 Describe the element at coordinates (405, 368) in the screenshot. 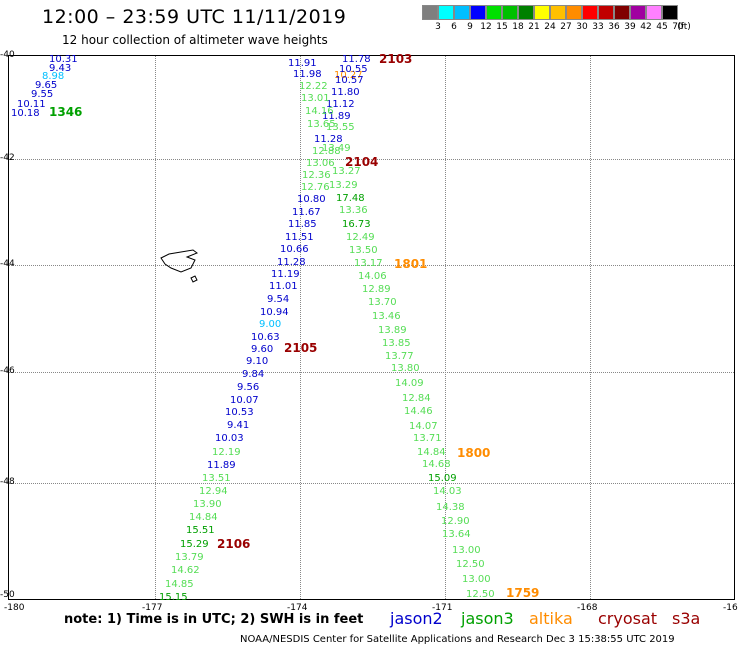

I see `wave-height-value: 13.80` at that location.